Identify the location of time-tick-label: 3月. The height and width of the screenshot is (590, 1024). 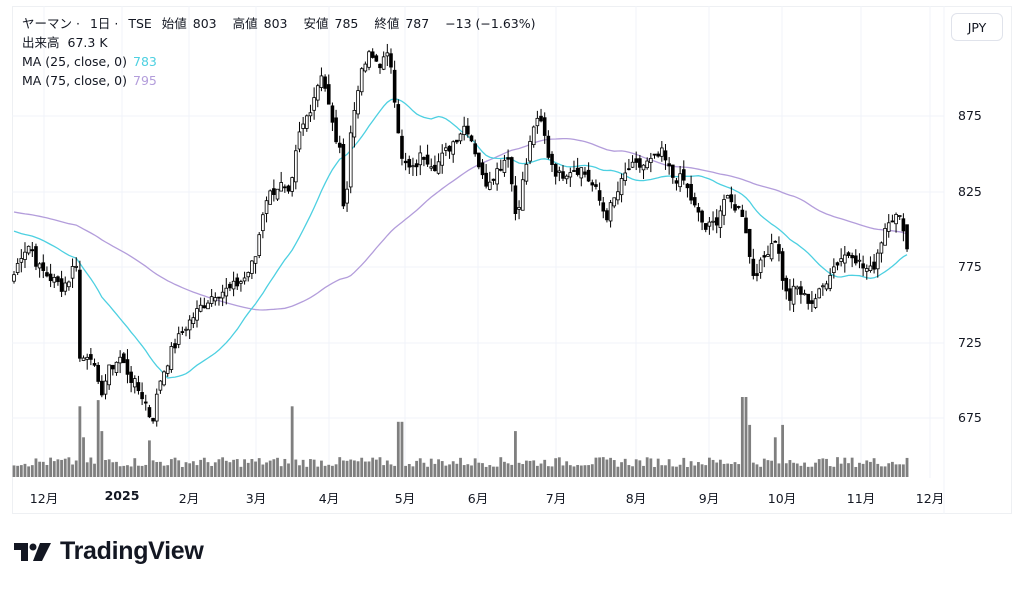
(256, 498).